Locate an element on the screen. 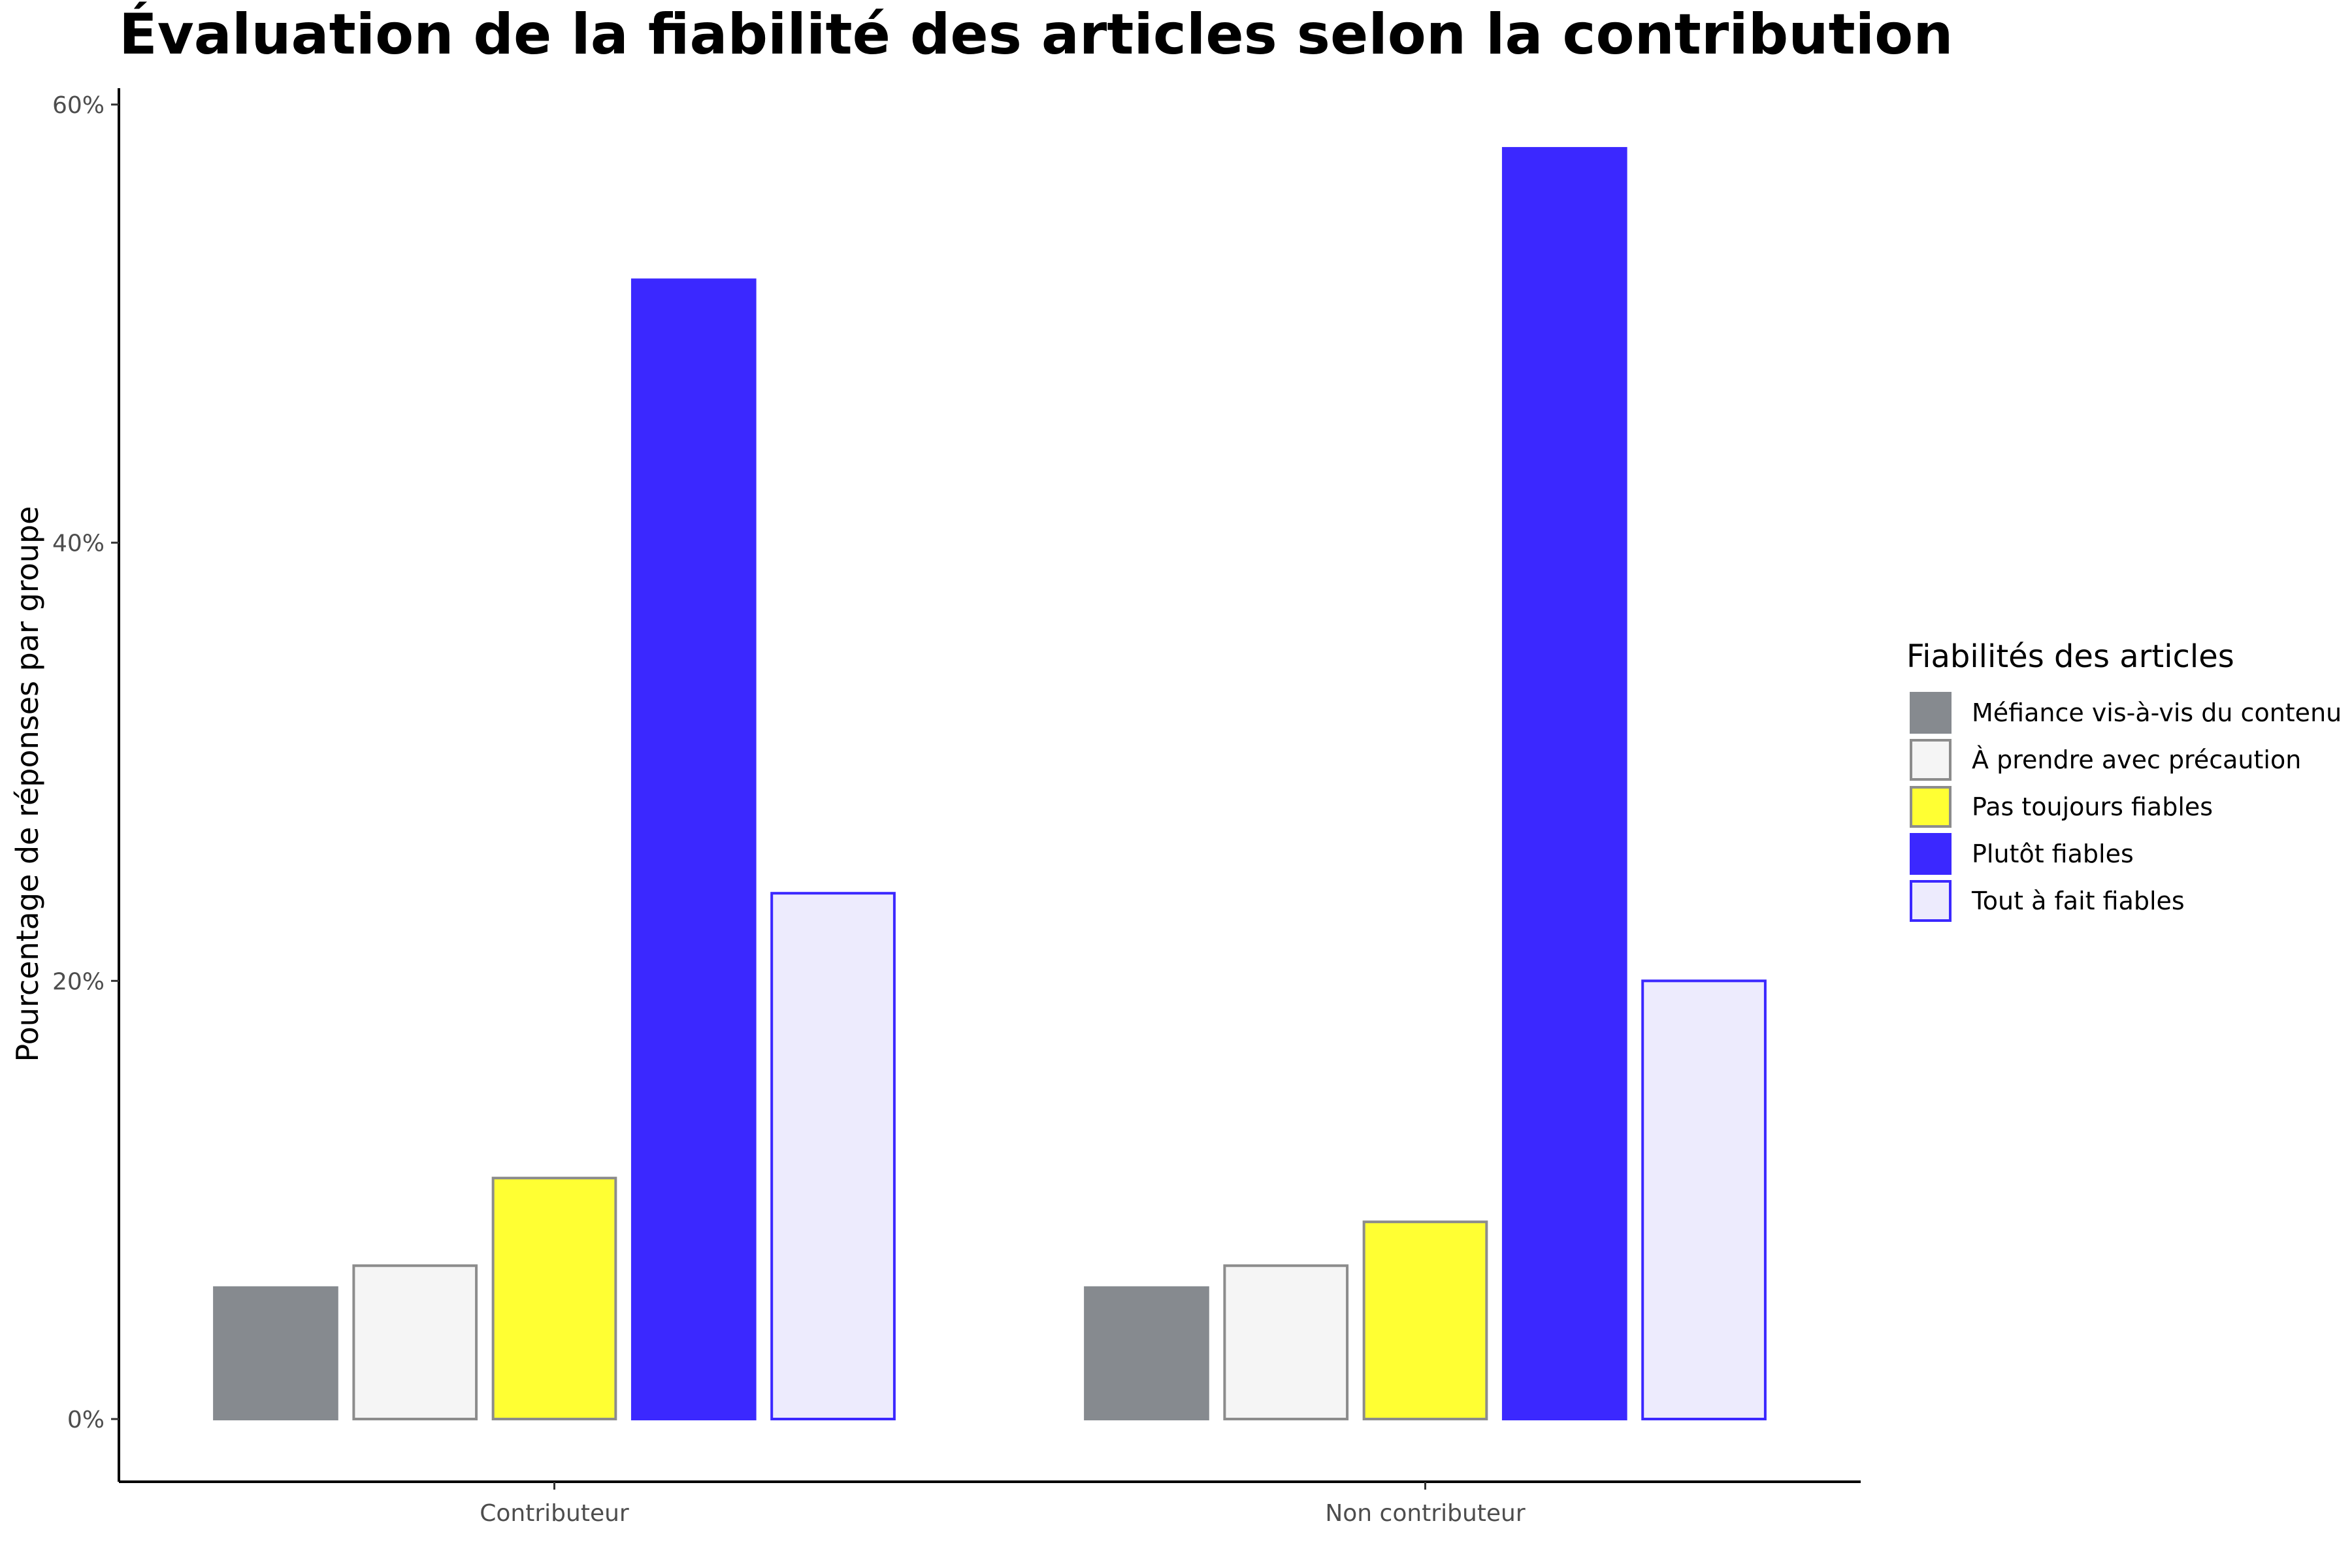  y-tick-label: 40% is located at coordinates (78, 544).